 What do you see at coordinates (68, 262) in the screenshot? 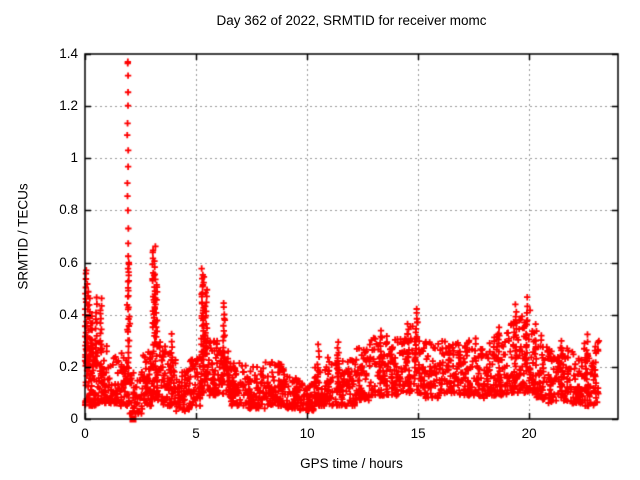
I see `y-tick-label: 0.6` at bounding box center [68, 262].